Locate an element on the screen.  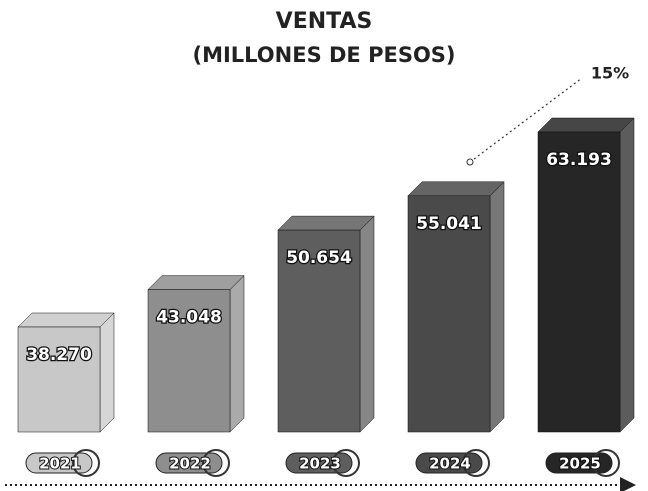
value-label: 38.270 is located at coordinates (59, 355).